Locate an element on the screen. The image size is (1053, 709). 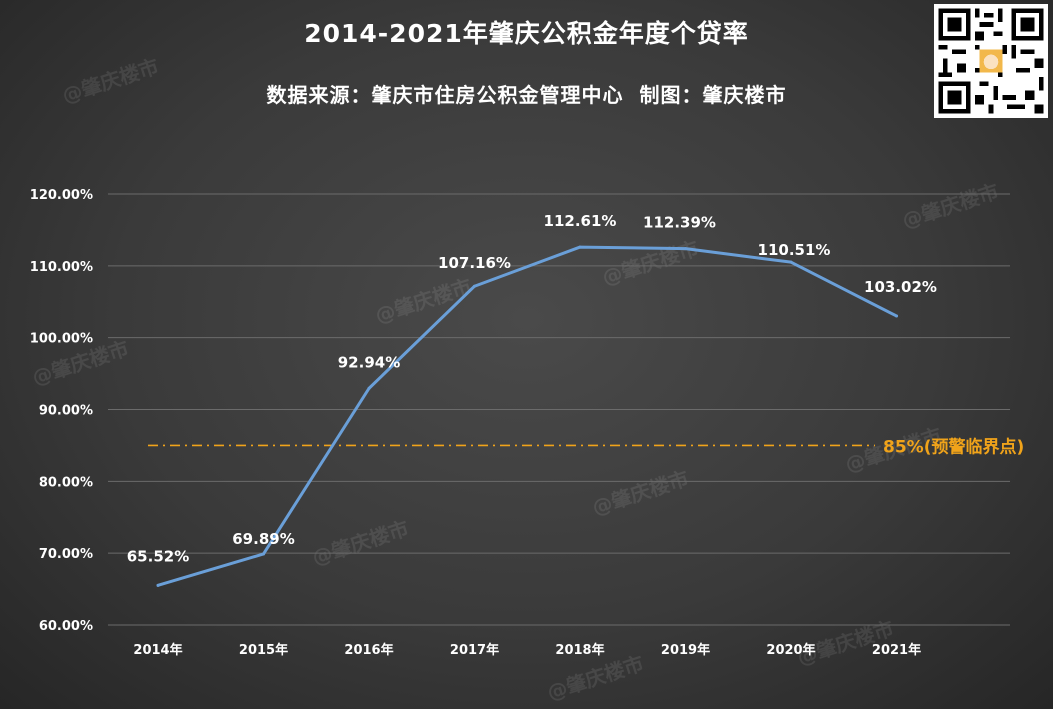
data-label: 103.02% is located at coordinates (900, 287).